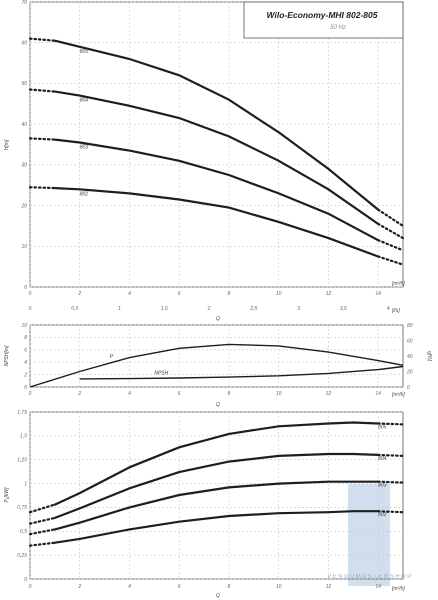 The width and height of the screenshot is (438, 600). Describe the element at coordinates (253, 309) in the screenshot. I see `x-tick-label-secondary: 2,5` at that location.